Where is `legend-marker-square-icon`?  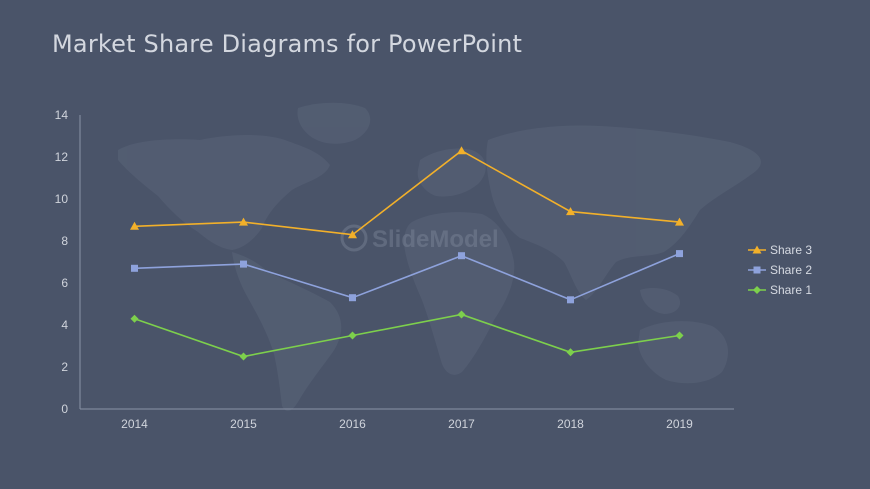
legend-marker-square-icon is located at coordinates (757, 270).